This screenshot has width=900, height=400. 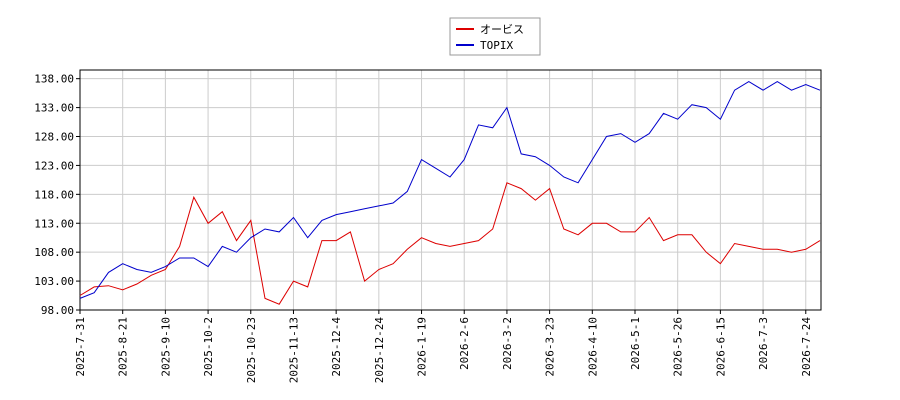 I want to click on y-tick-label: 103.00, so click(x=54, y=281).